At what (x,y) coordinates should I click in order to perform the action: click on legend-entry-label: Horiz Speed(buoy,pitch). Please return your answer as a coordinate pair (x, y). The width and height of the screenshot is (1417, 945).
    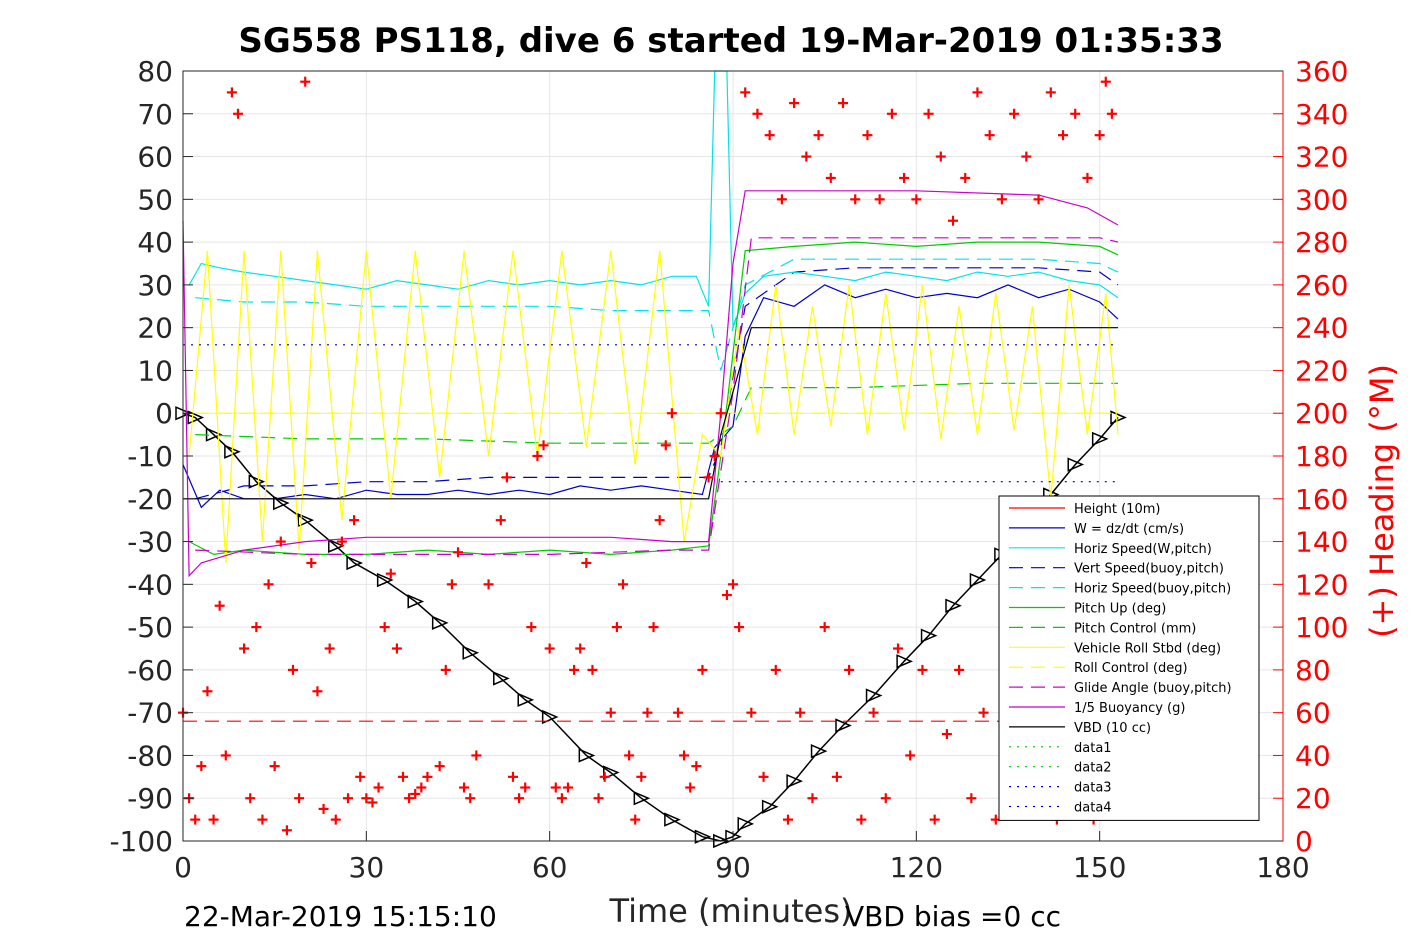
    Looking at the image, I should click on (1152, 589).